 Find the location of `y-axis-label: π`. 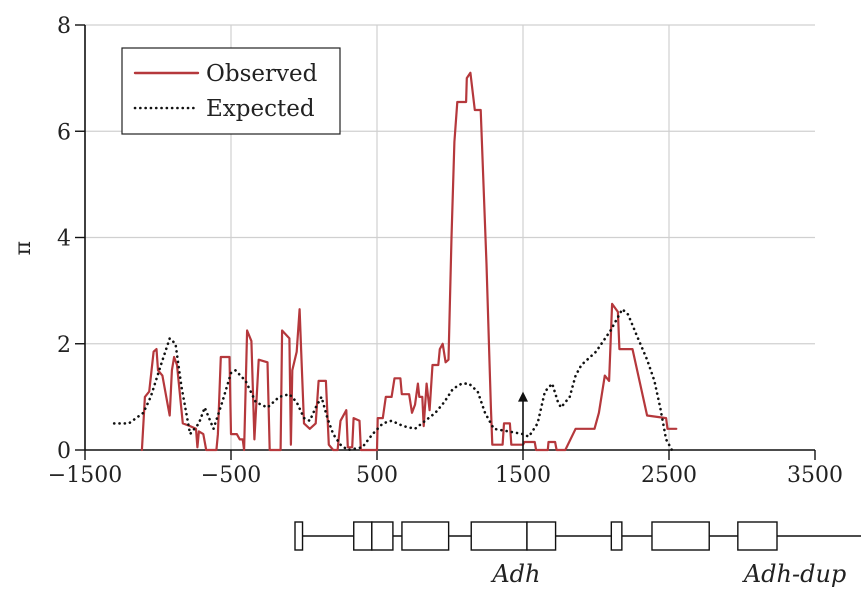

y-axis-label: π is located at coordinates (23, 248).